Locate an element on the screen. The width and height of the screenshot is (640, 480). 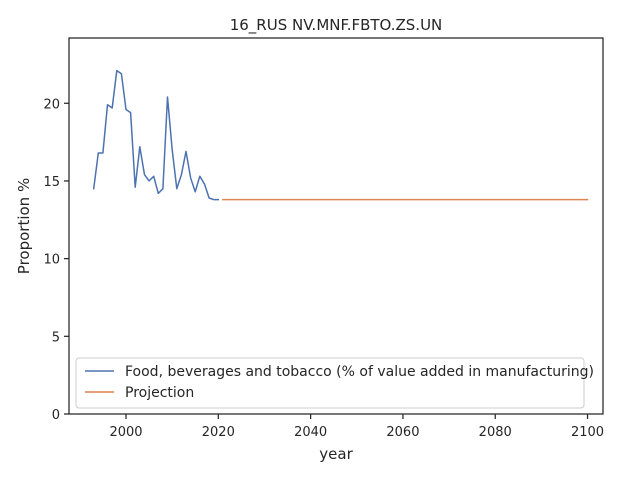
x-tick-label: 2060 is located at coordinates (402, 432).